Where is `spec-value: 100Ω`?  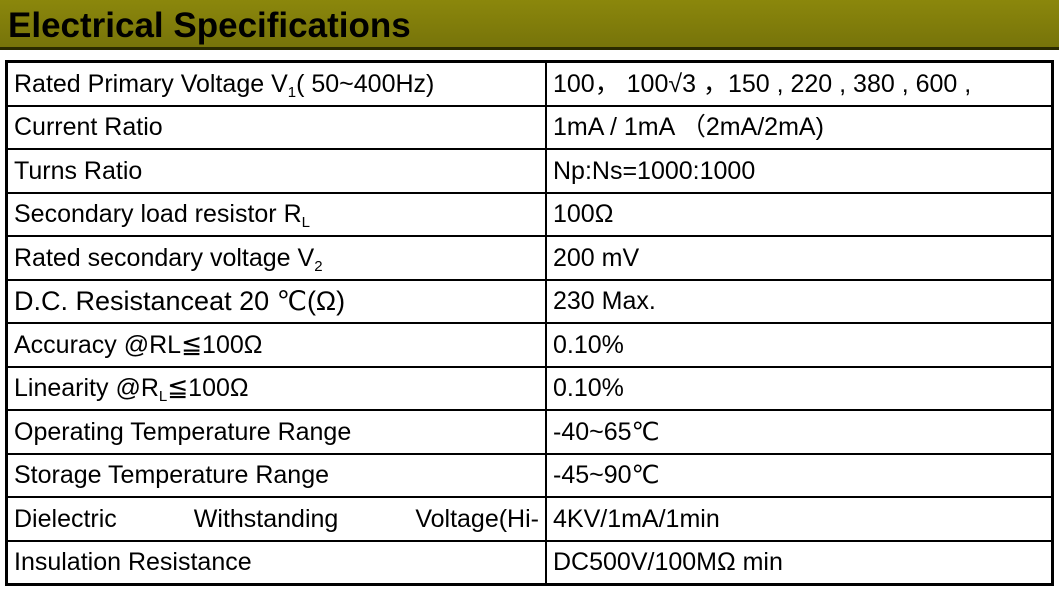 spec-value: 100Ω is located at coordinates (799, 214).